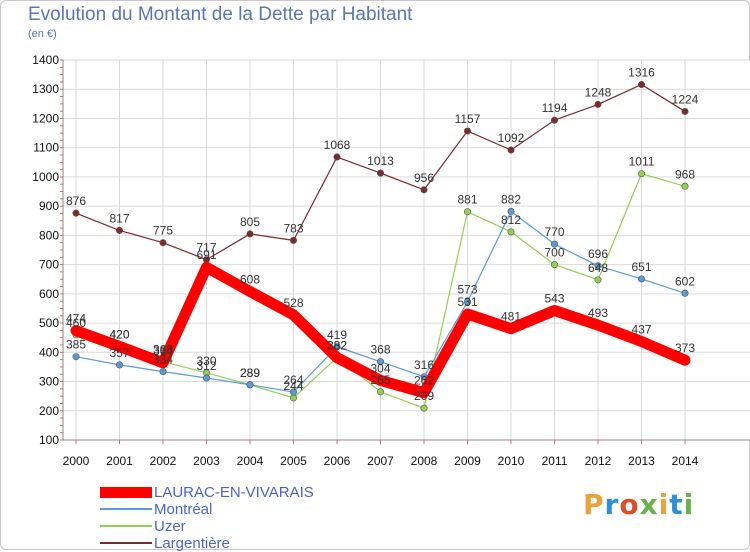 Image resolution: width=750 pixels, height=552 pixels. What do you see at coordinates (685, 348) in the screenshot?
I see `data-label: 373` at bounding box center [685, 348].